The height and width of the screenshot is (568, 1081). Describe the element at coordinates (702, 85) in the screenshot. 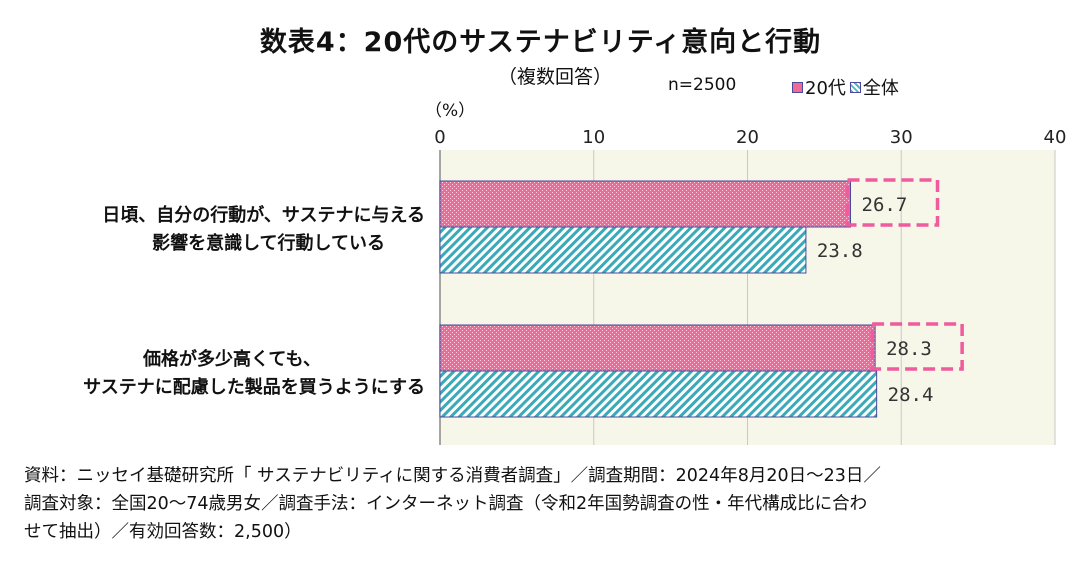

I see `sample-size-label: n=2500` at that location.